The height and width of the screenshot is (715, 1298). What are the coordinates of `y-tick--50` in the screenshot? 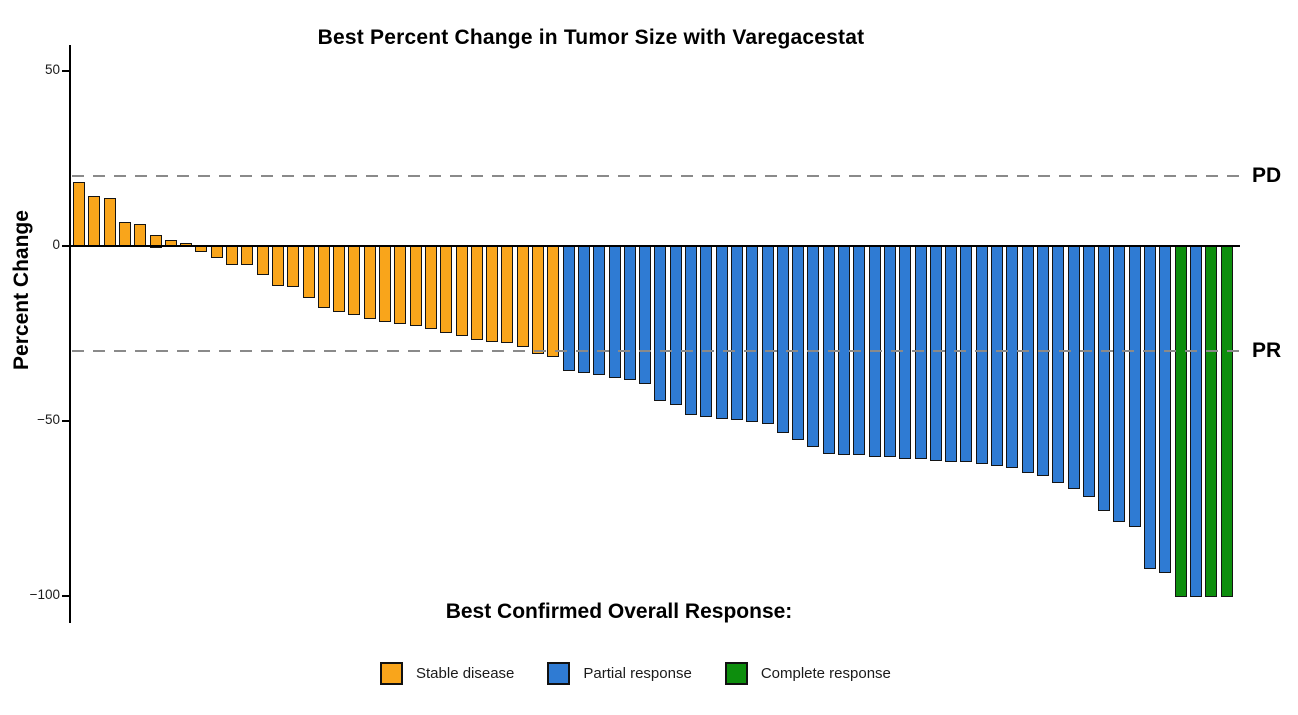 It's located at (66, 421).